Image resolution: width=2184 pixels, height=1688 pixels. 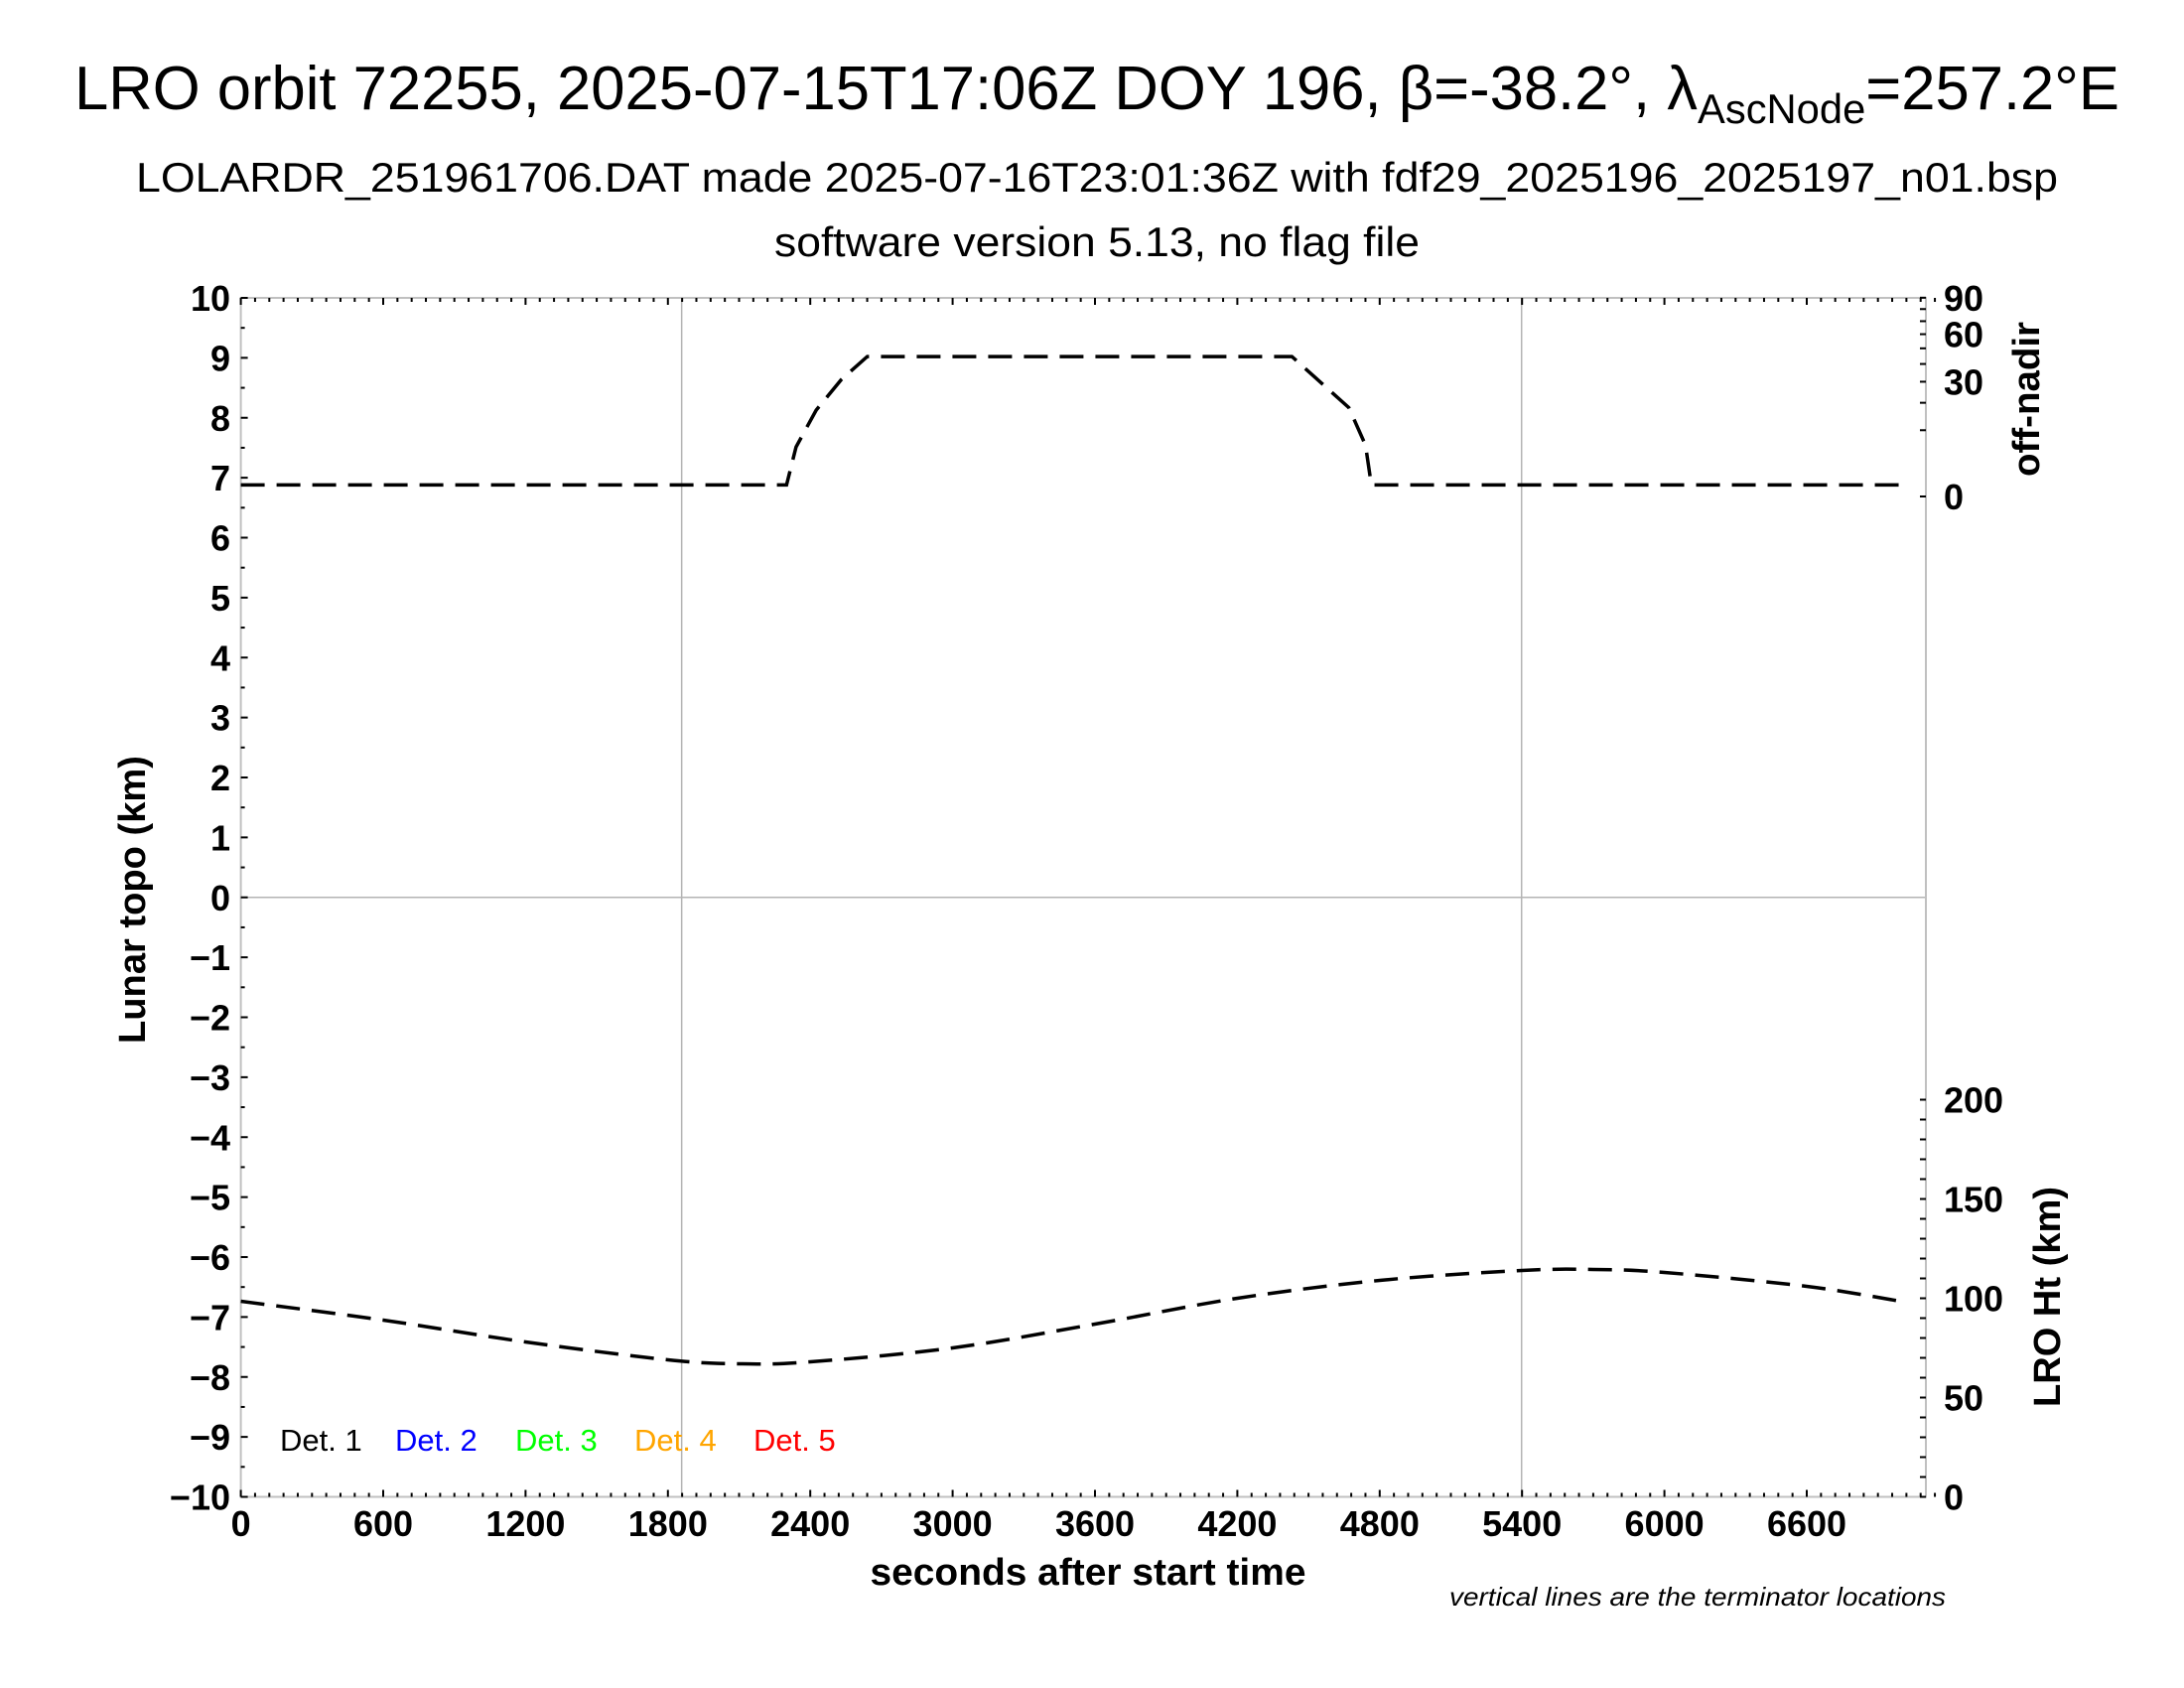 I want to click on x-tick-label: 6600, so click(x=1806, y=1523).